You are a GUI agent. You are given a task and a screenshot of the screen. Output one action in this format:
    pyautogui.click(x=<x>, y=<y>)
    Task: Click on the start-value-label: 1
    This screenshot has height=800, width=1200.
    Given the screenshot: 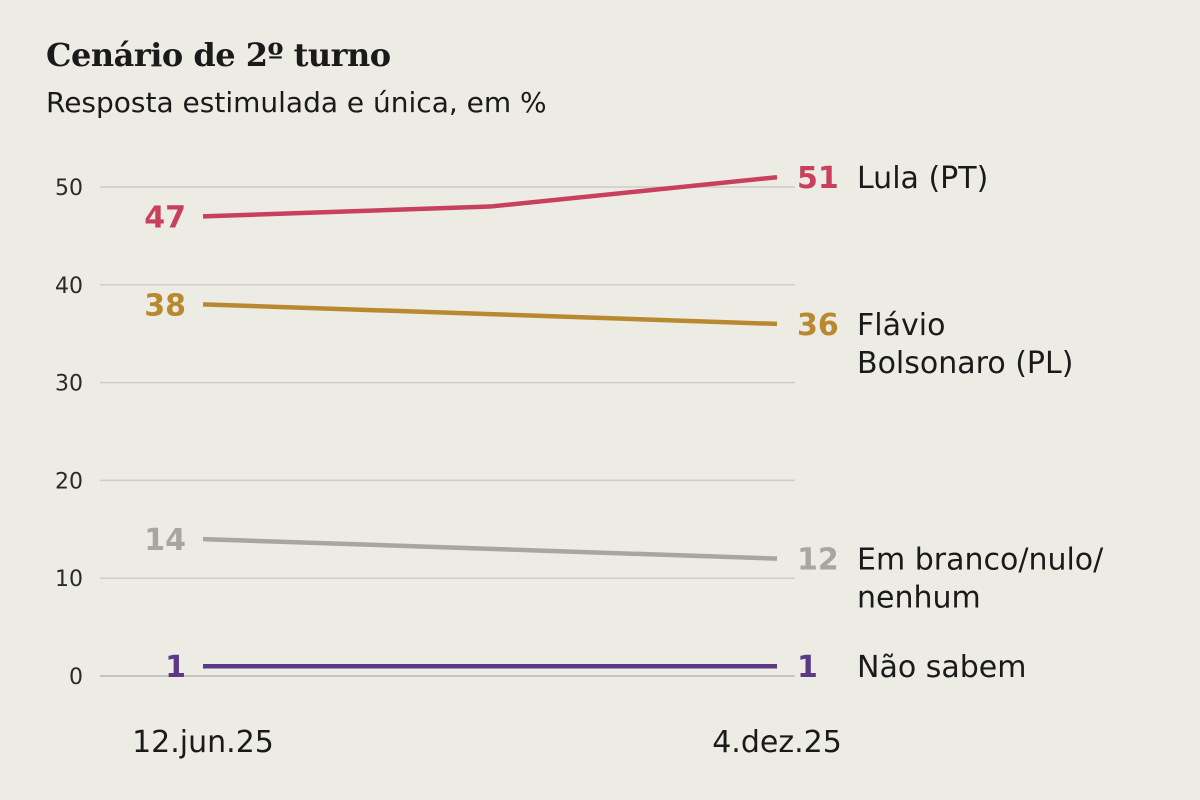 What is the action you would take?
    pyautogui.click(x=175, y=667)
    